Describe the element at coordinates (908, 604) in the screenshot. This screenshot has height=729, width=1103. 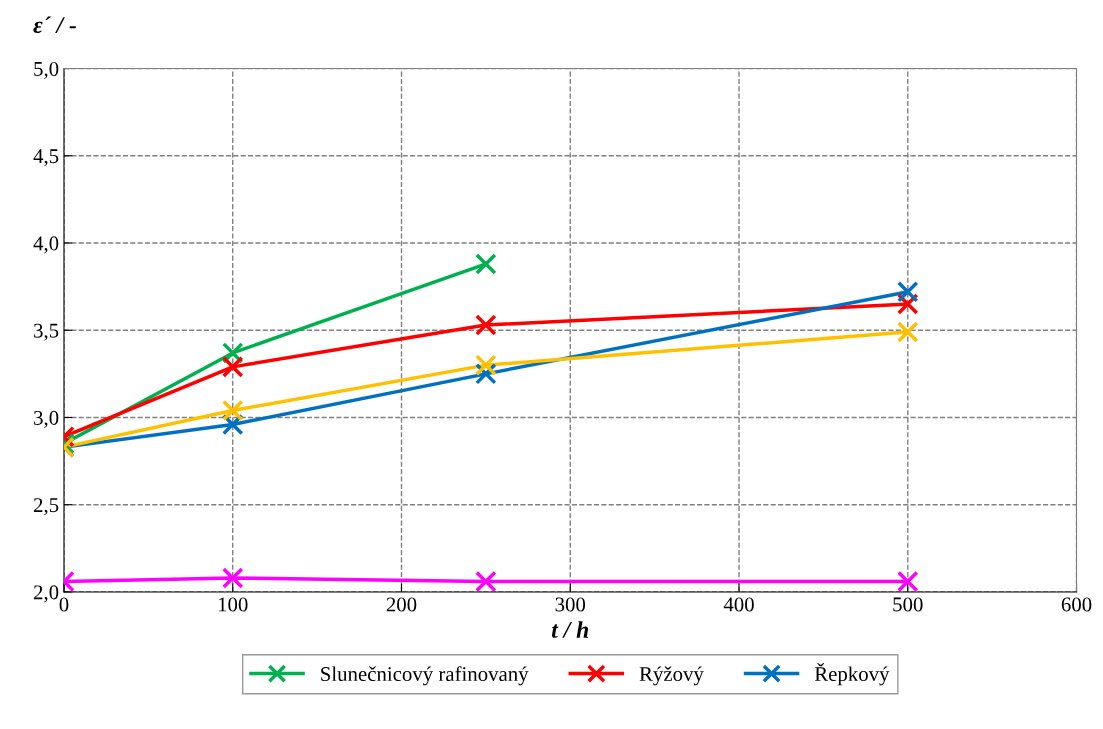
I see `x-tick-label: 500` at that location.